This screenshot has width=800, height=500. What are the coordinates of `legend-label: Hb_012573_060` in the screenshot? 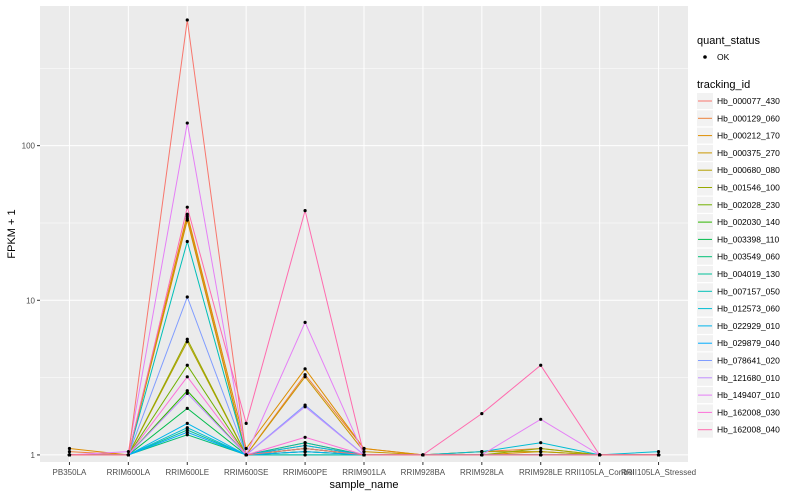 It's located at (748, 309).